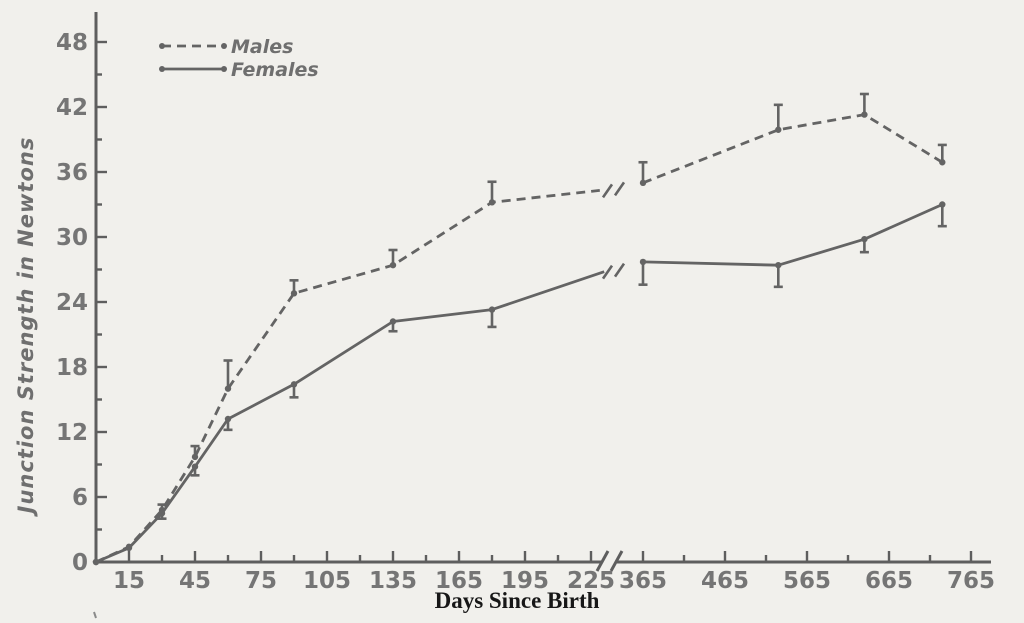 This screenshot has height=623, width=1024. Describe the element at coordinates (224, 69) in the screenshot. I see `females-line-marker-icon` at that location.